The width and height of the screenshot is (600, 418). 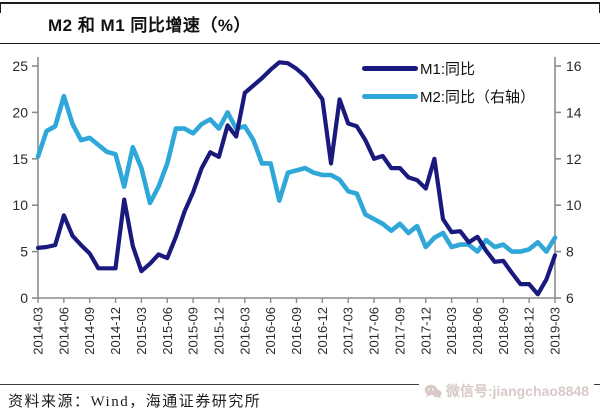 What do you see at coordinates (38, 331) in the screenshot?
I see `x-axis-tick-label: 2014-03` at bounding box center [38, 331].